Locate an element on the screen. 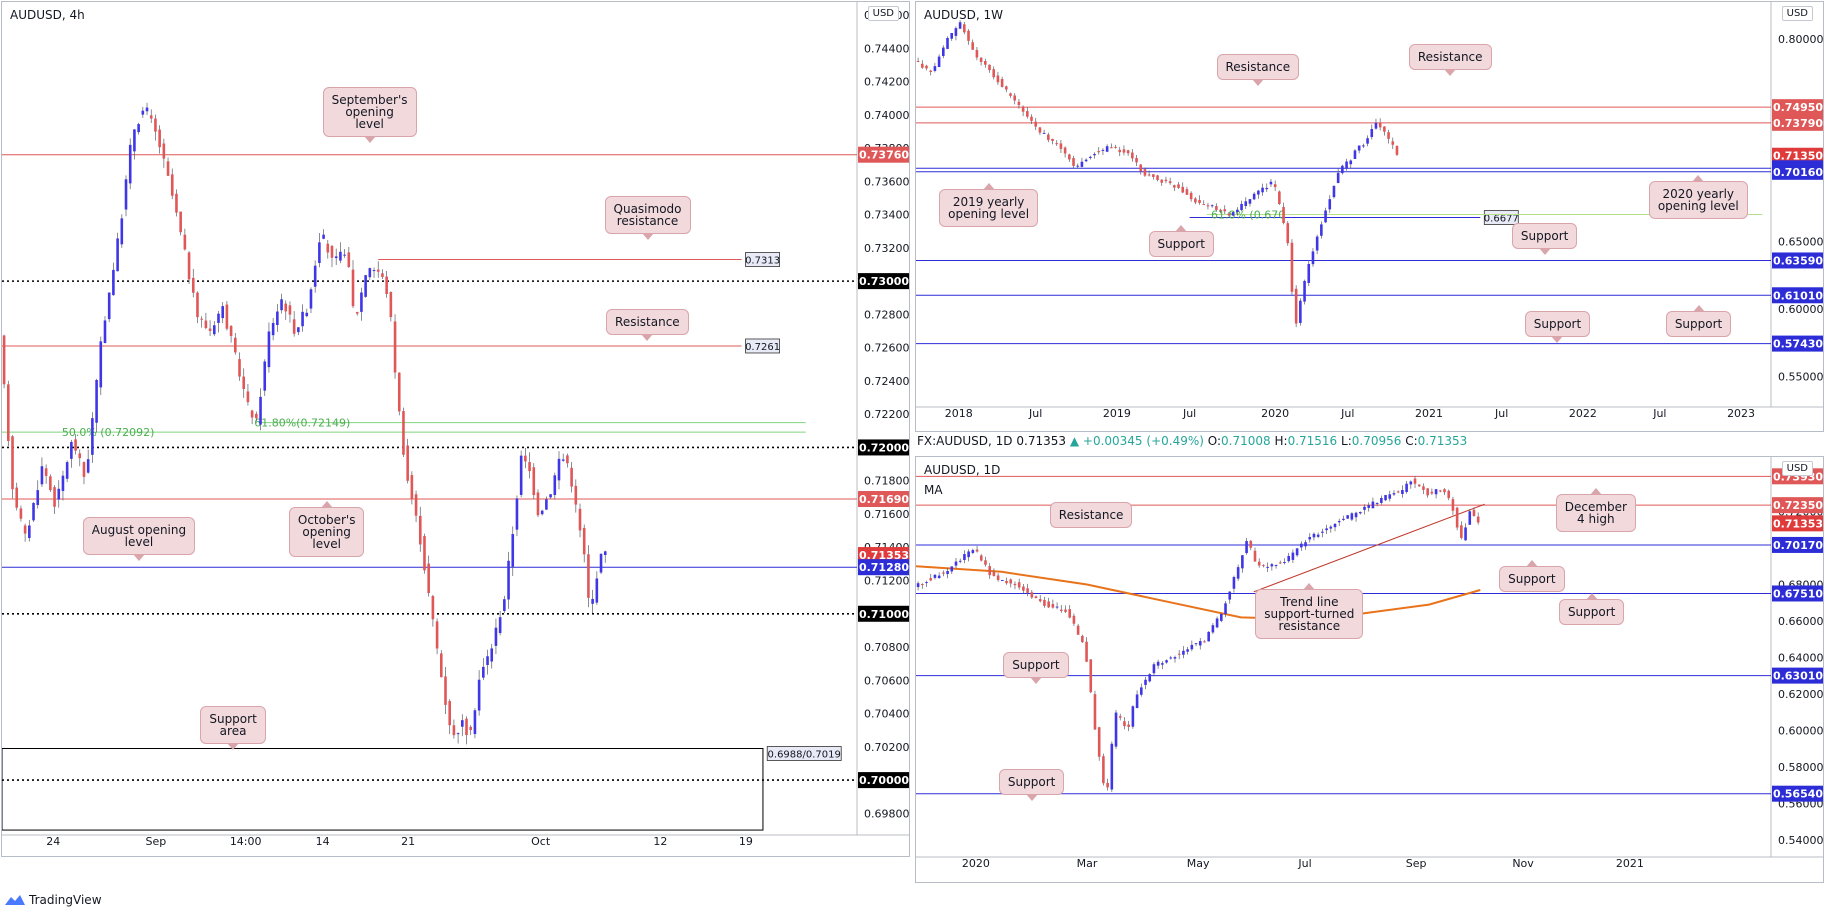  y-tick-label: 0.74400 is located at coordinates (887, 48).